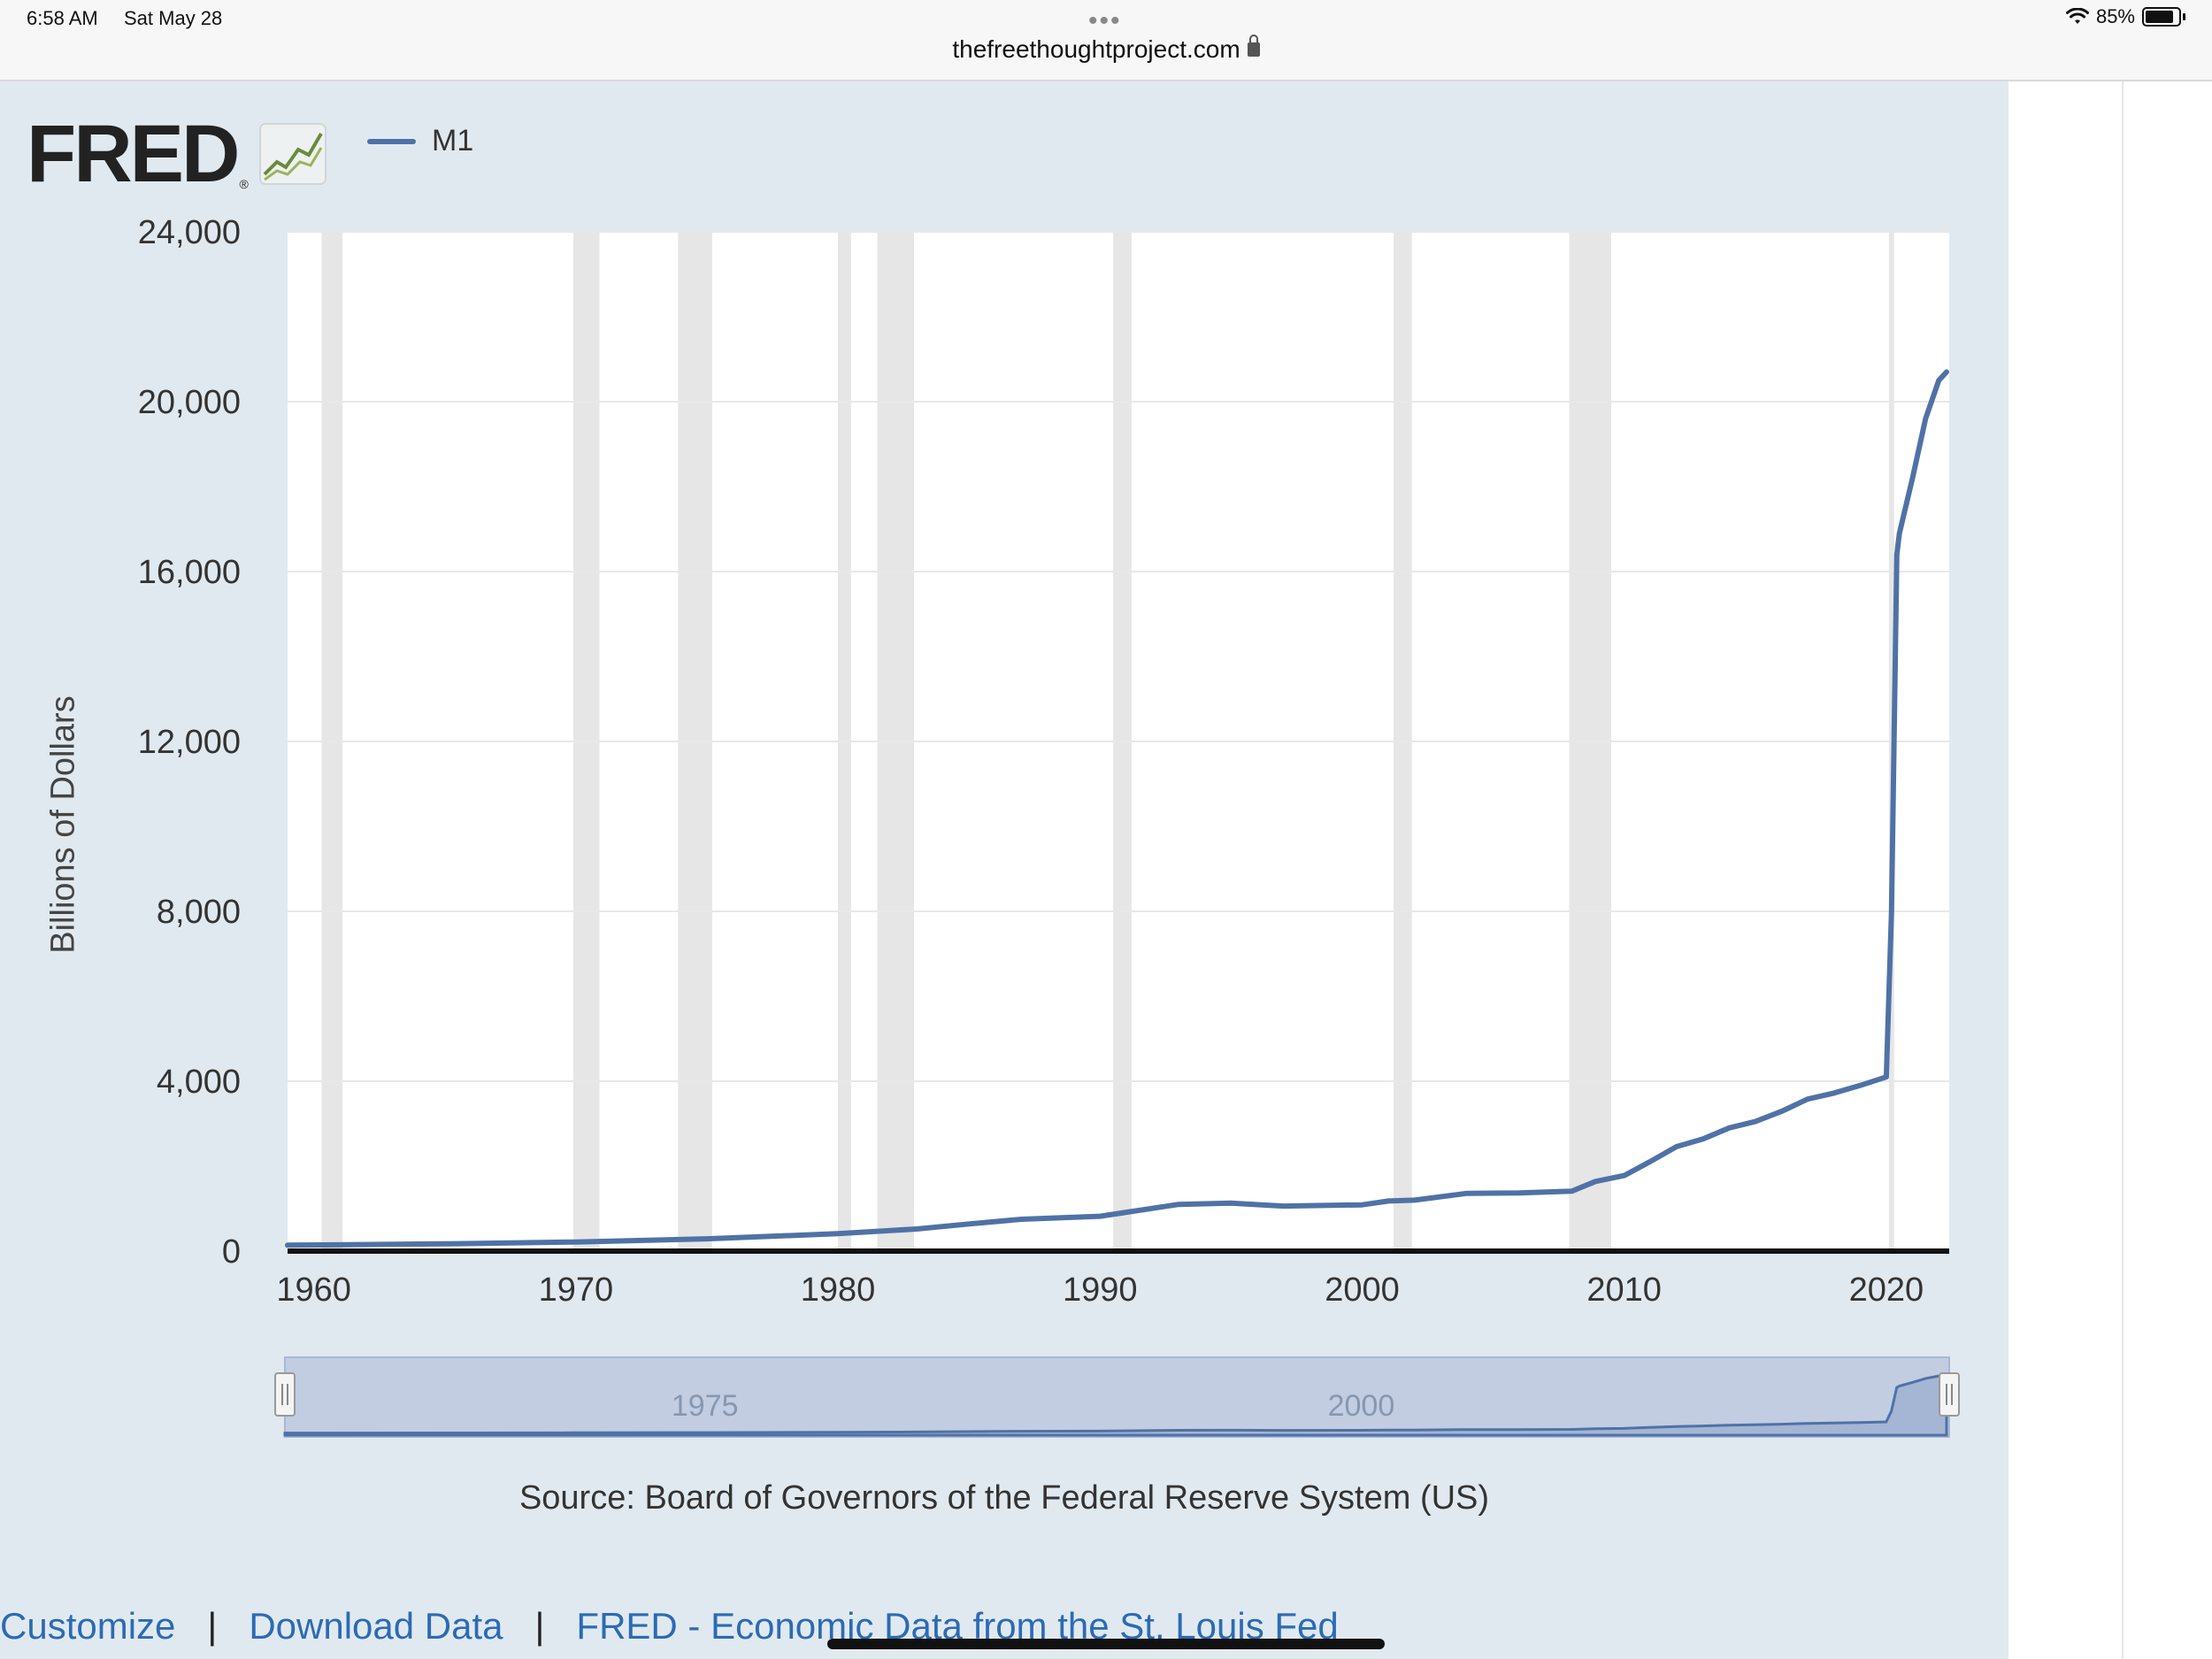 The width and height of the screenshot is (2212, 1659). I want to click on battery-percent: 85%, so click(2115, 16).